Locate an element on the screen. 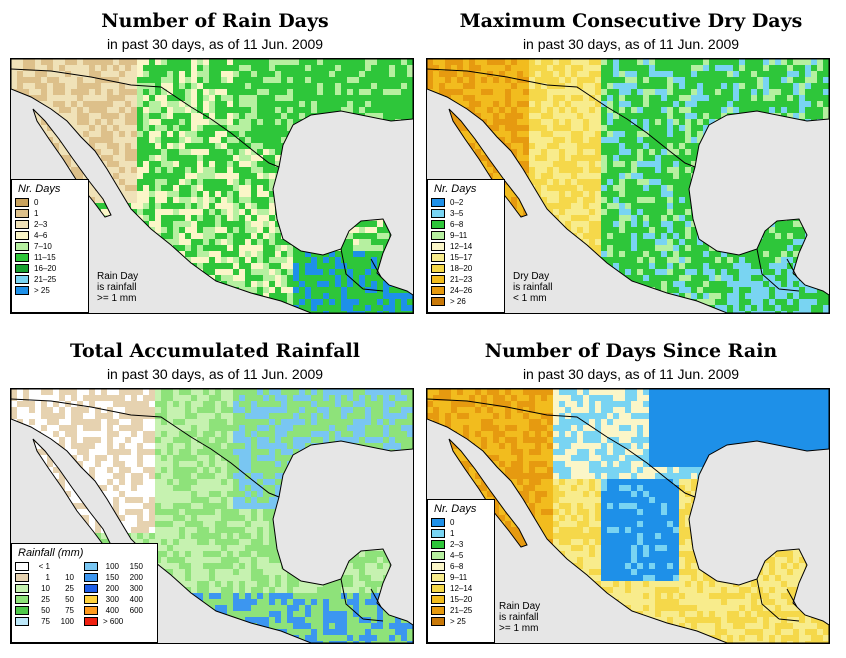  legend-item: 10 25 is located at coordinates (46, 588).